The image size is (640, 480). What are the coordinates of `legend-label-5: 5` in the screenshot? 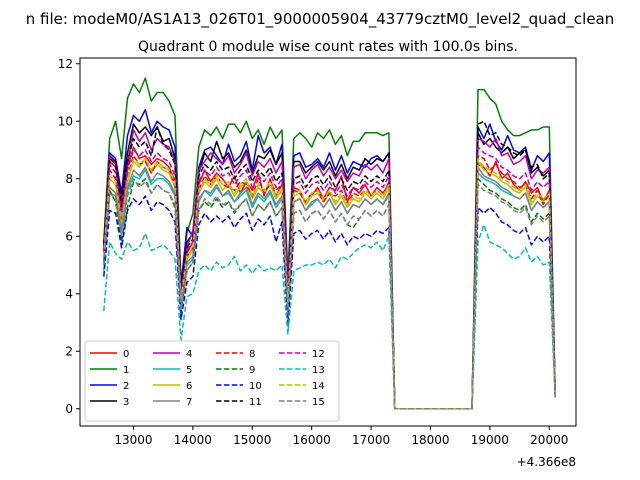 It's located at (189, 370).